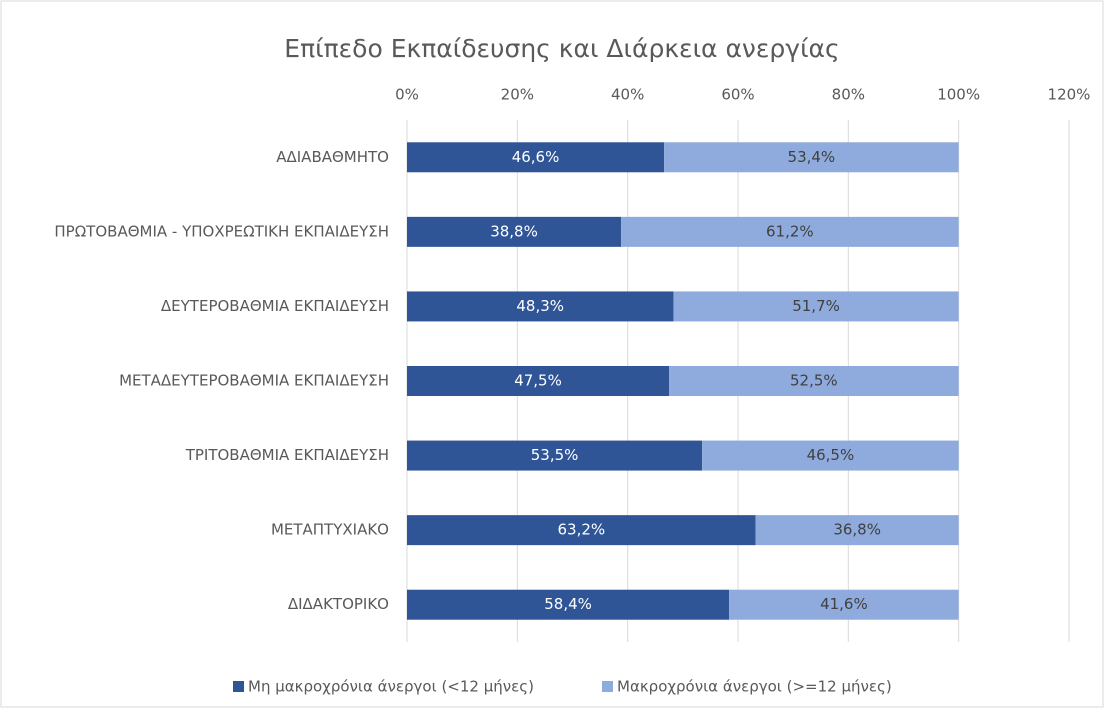  I want to click on y-tick-label: ΜΕΤΑΠΤΥΧΙΑΚΟ, so click(330, 530).